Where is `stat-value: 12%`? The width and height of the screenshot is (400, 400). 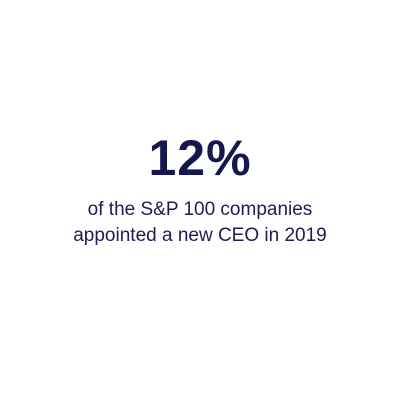 stat-value: 12% is located at coordinates (200, 158).